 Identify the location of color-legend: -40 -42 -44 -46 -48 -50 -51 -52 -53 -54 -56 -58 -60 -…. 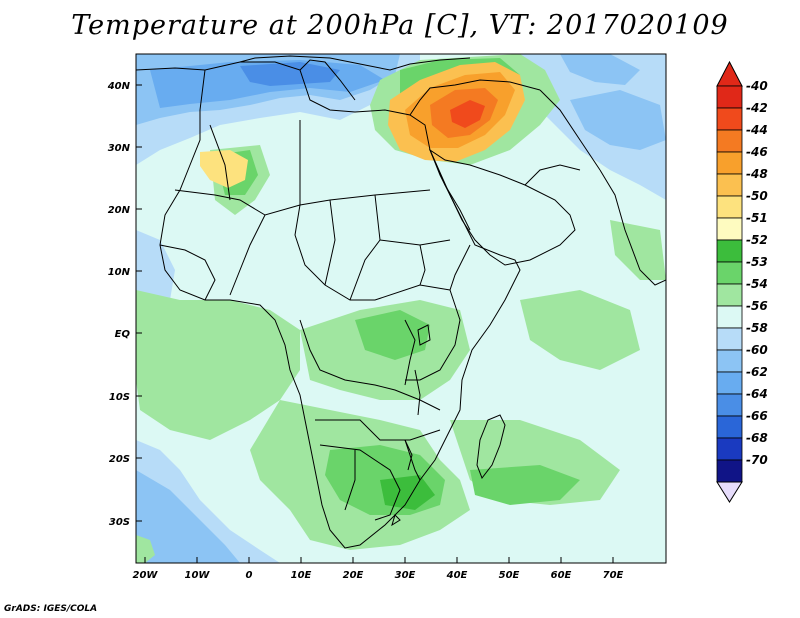
(742, 281).